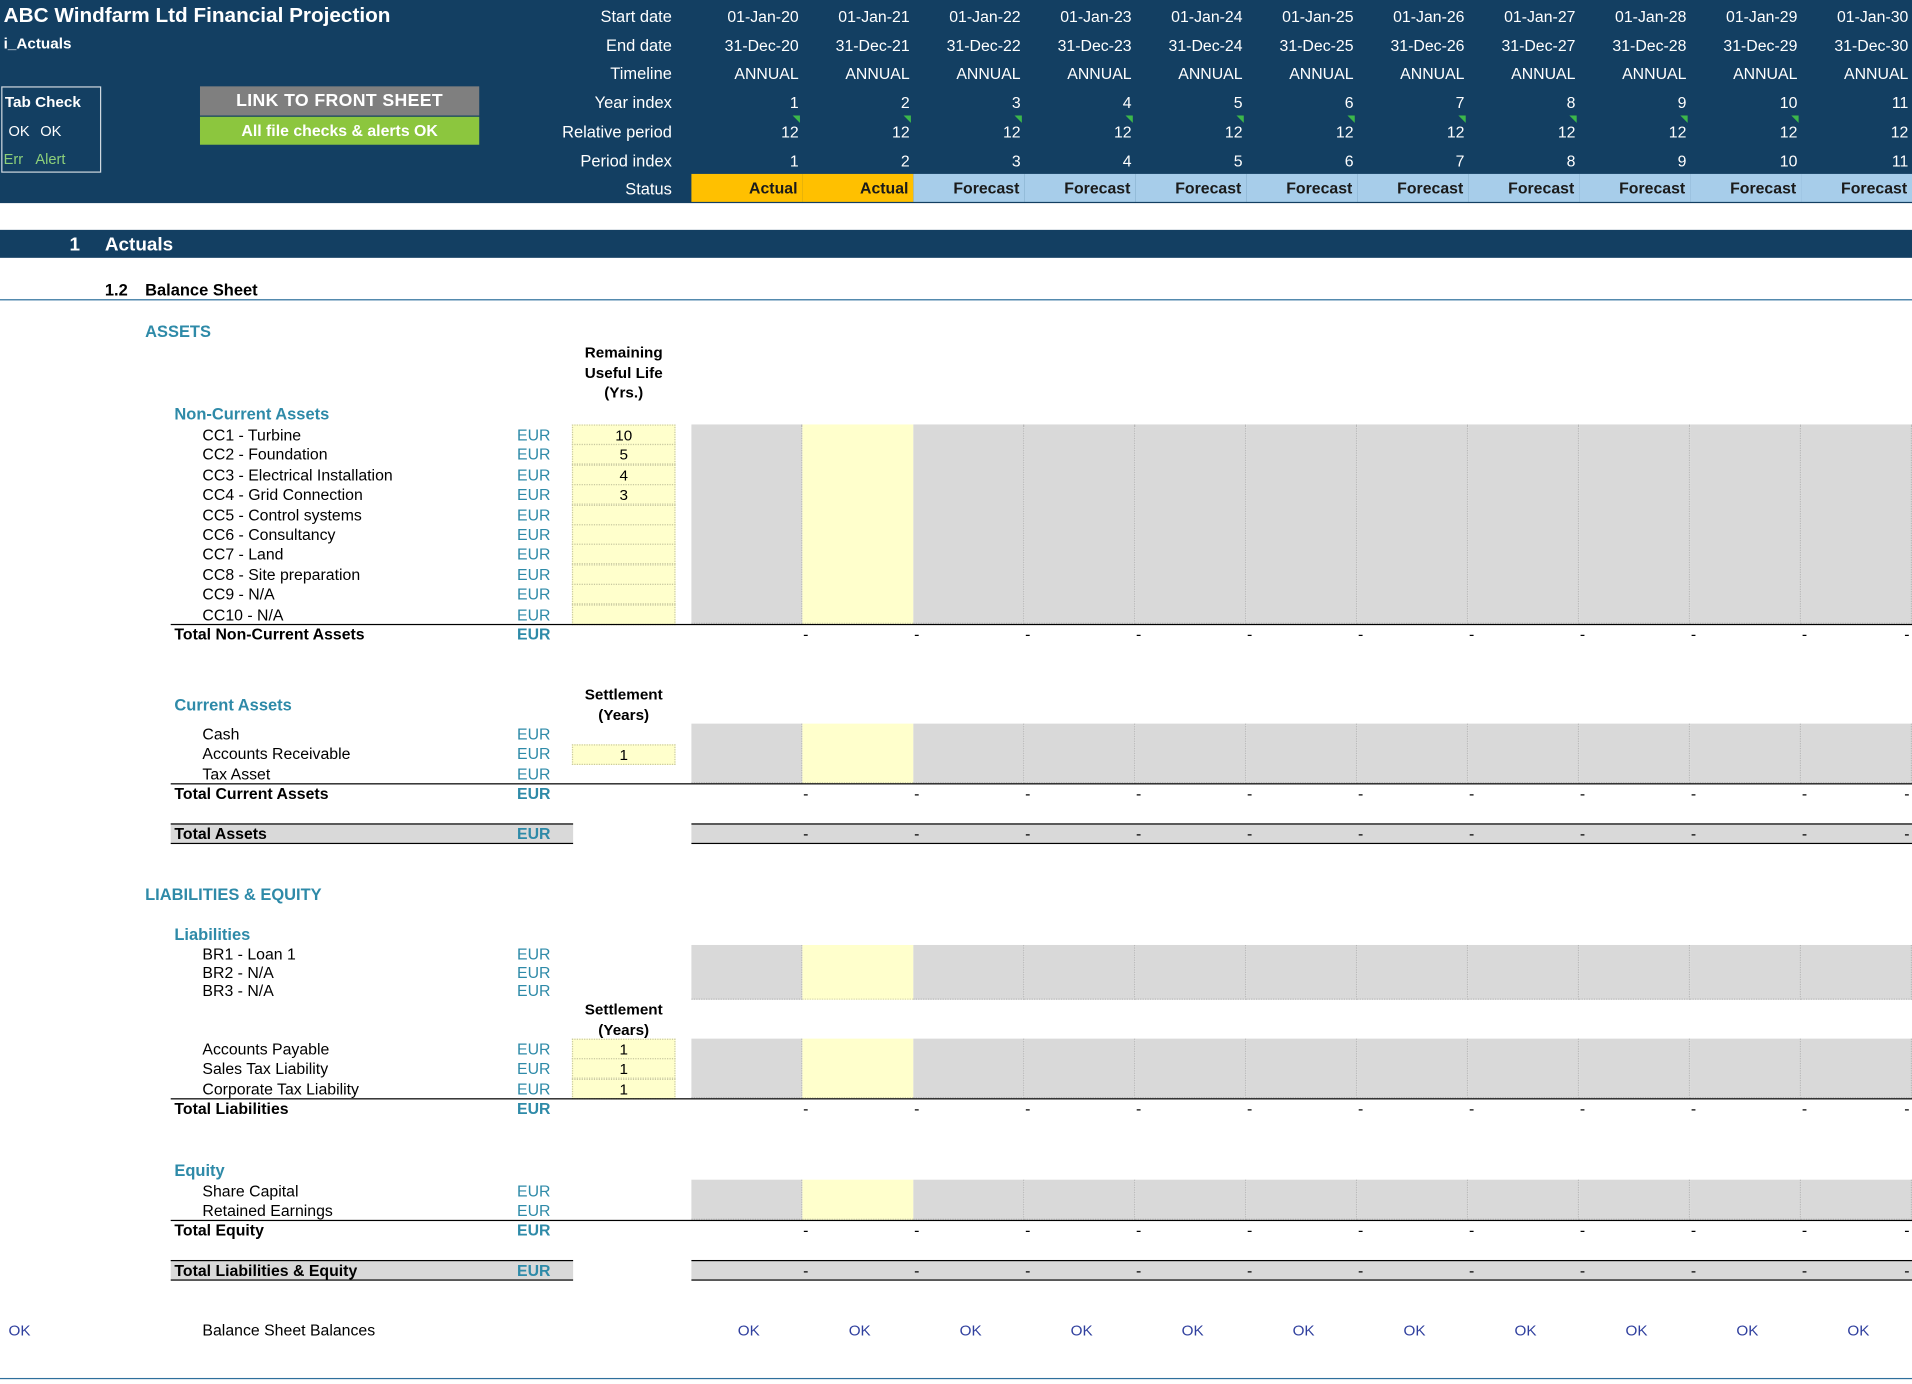 The image size is (1912, 1384). I want to click on payable-input-cell, so click(858, 1068).